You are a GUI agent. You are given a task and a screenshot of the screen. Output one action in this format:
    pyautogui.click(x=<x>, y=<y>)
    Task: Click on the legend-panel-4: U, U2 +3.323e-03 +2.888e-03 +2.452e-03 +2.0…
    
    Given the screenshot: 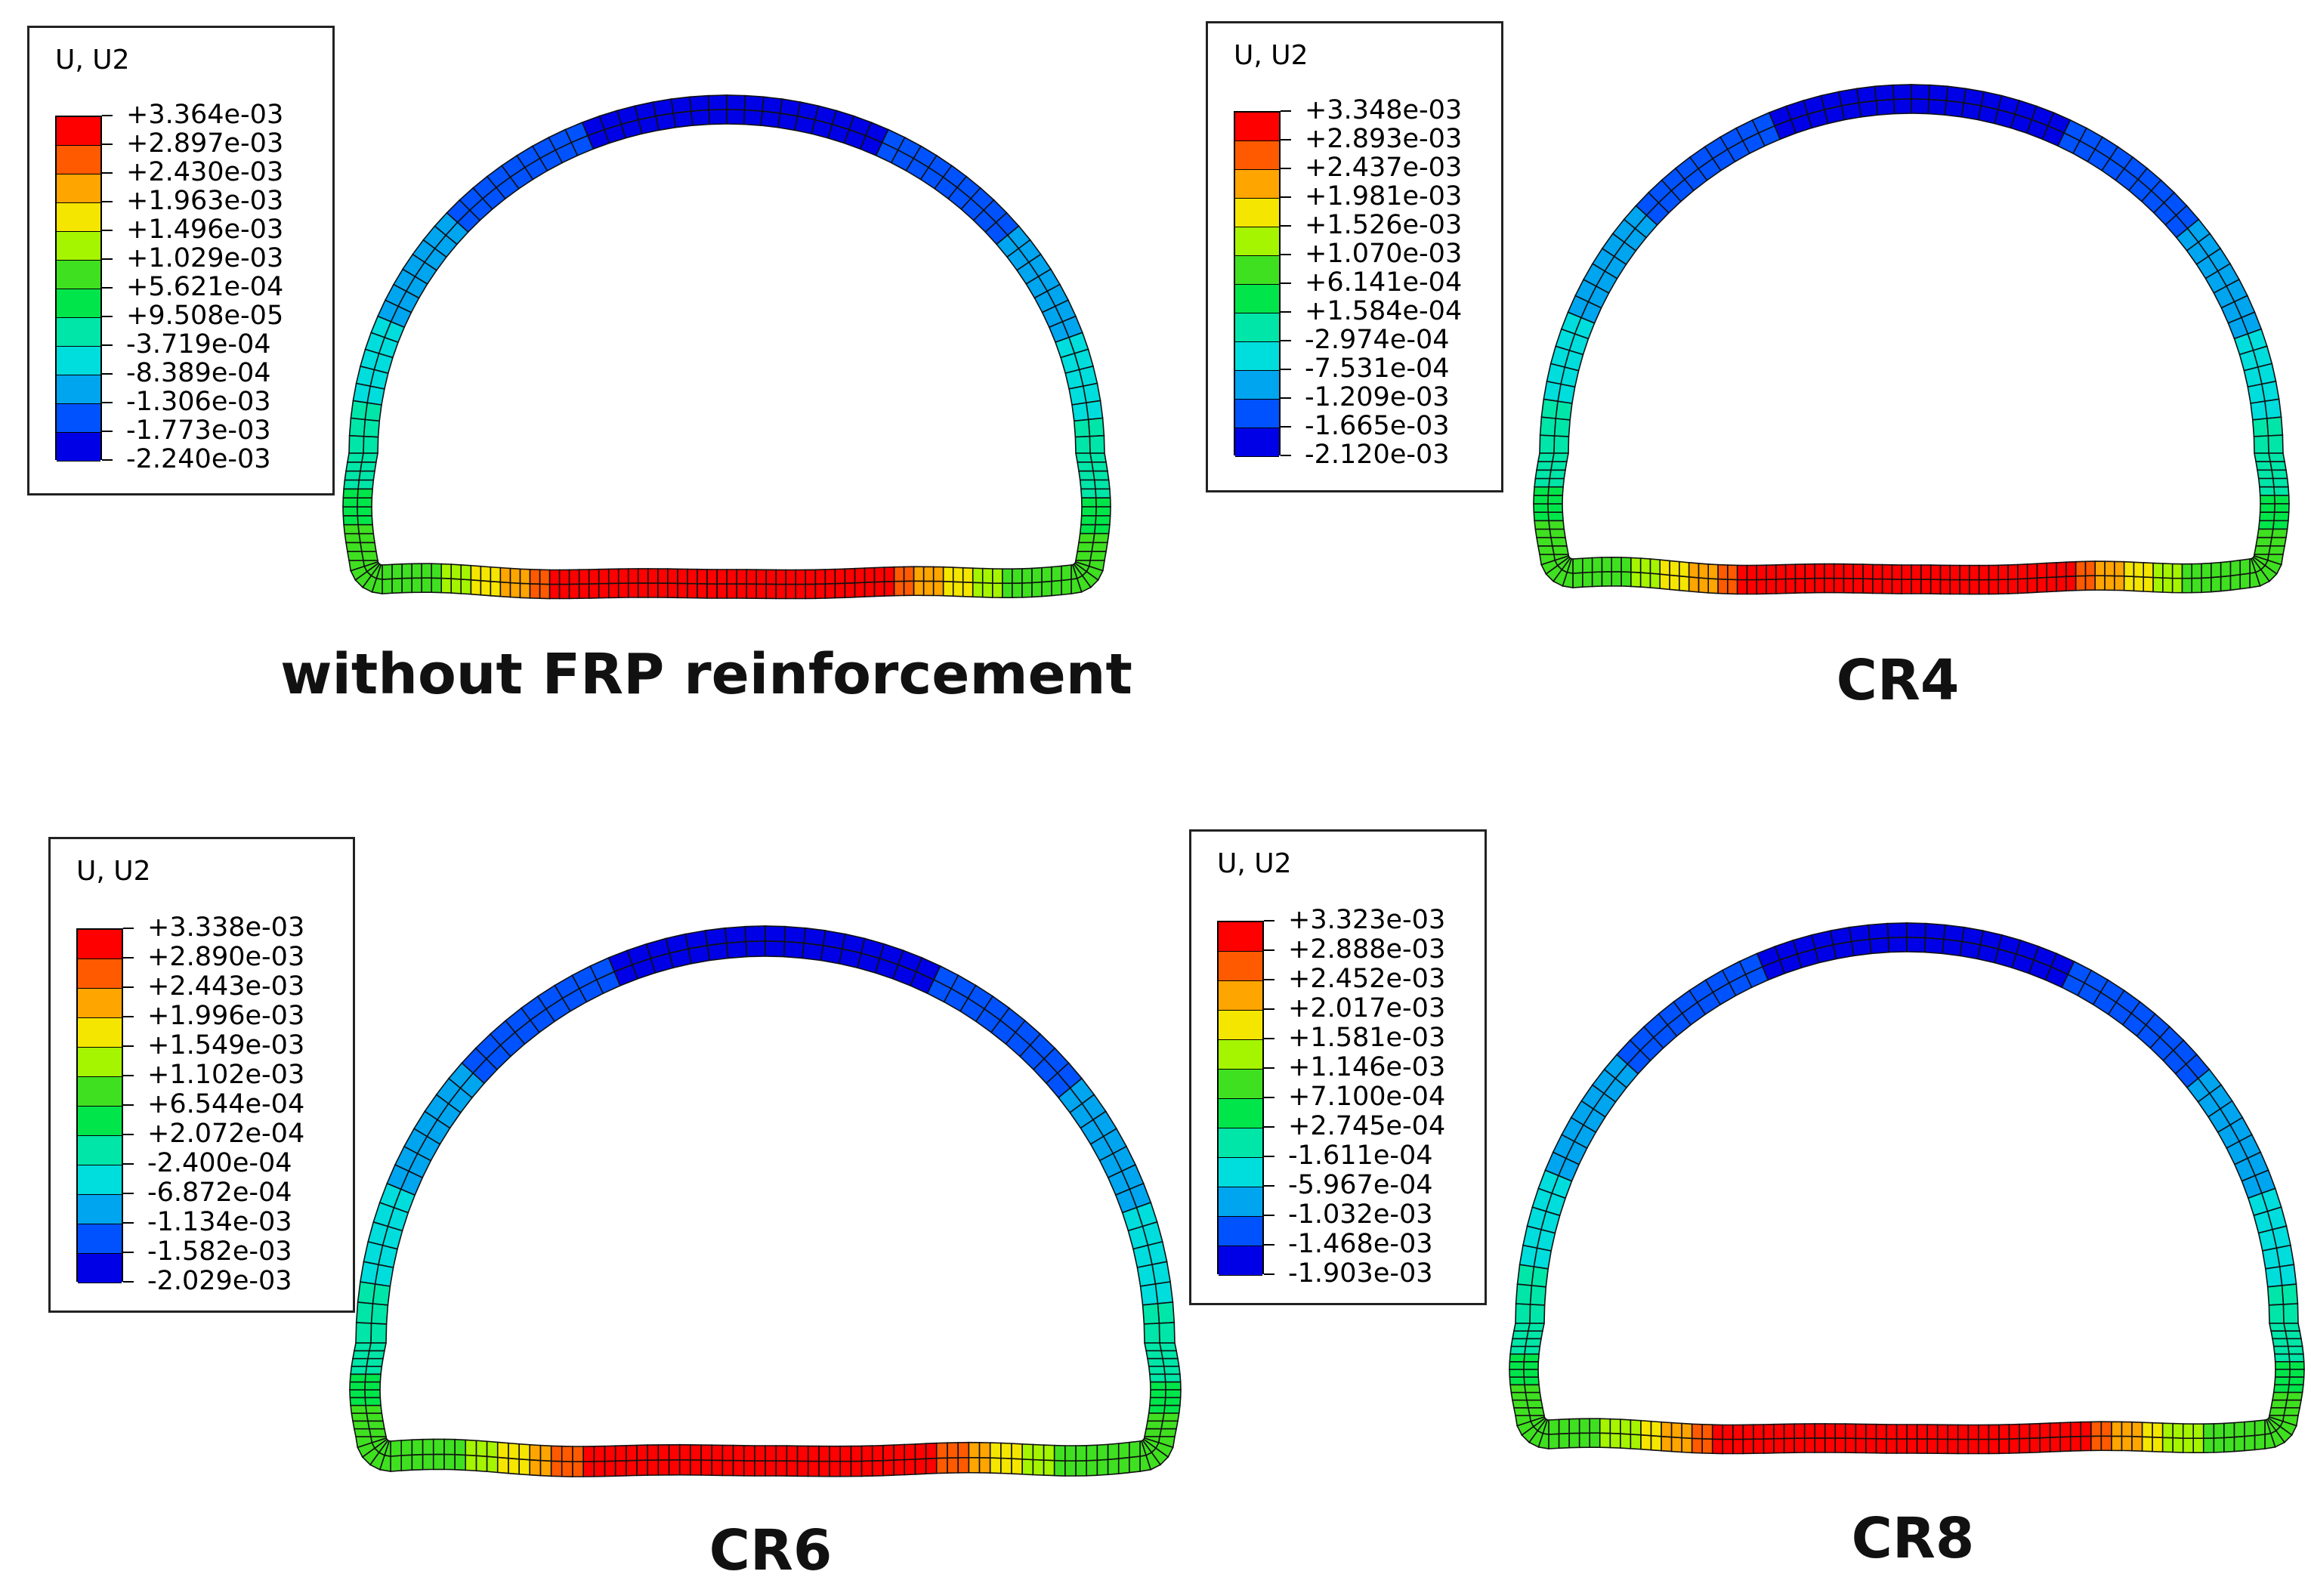 What is the action you would take?
    pyautogui.click(x=1338, y=1067)
    